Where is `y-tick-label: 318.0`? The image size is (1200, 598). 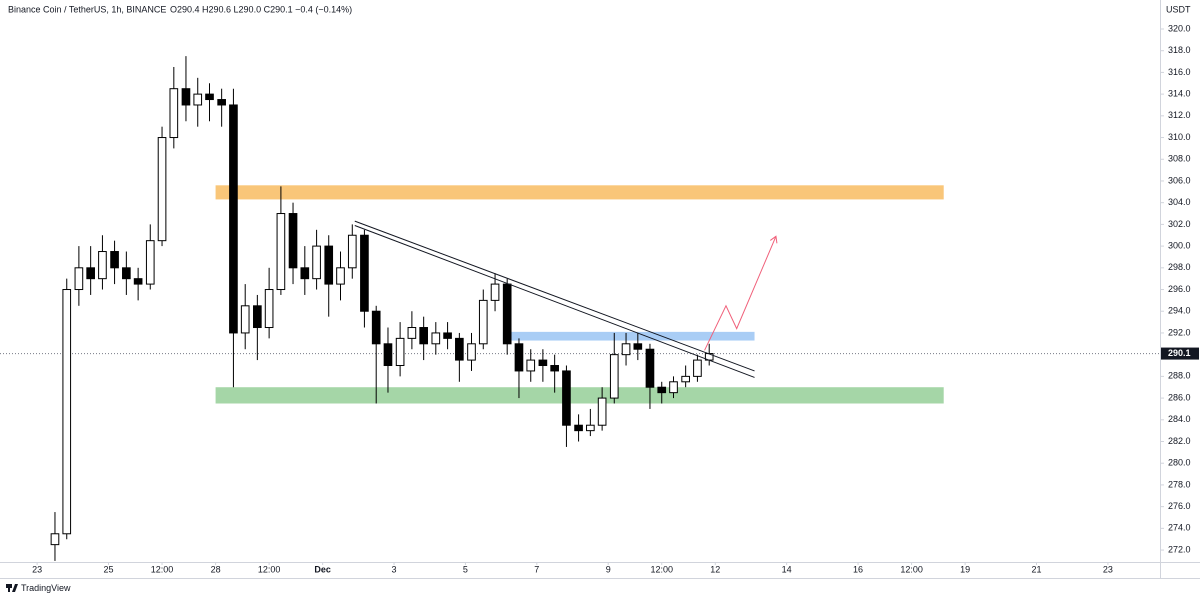 y-tick-label: 318.0 is located at coordinates (1179, 50).